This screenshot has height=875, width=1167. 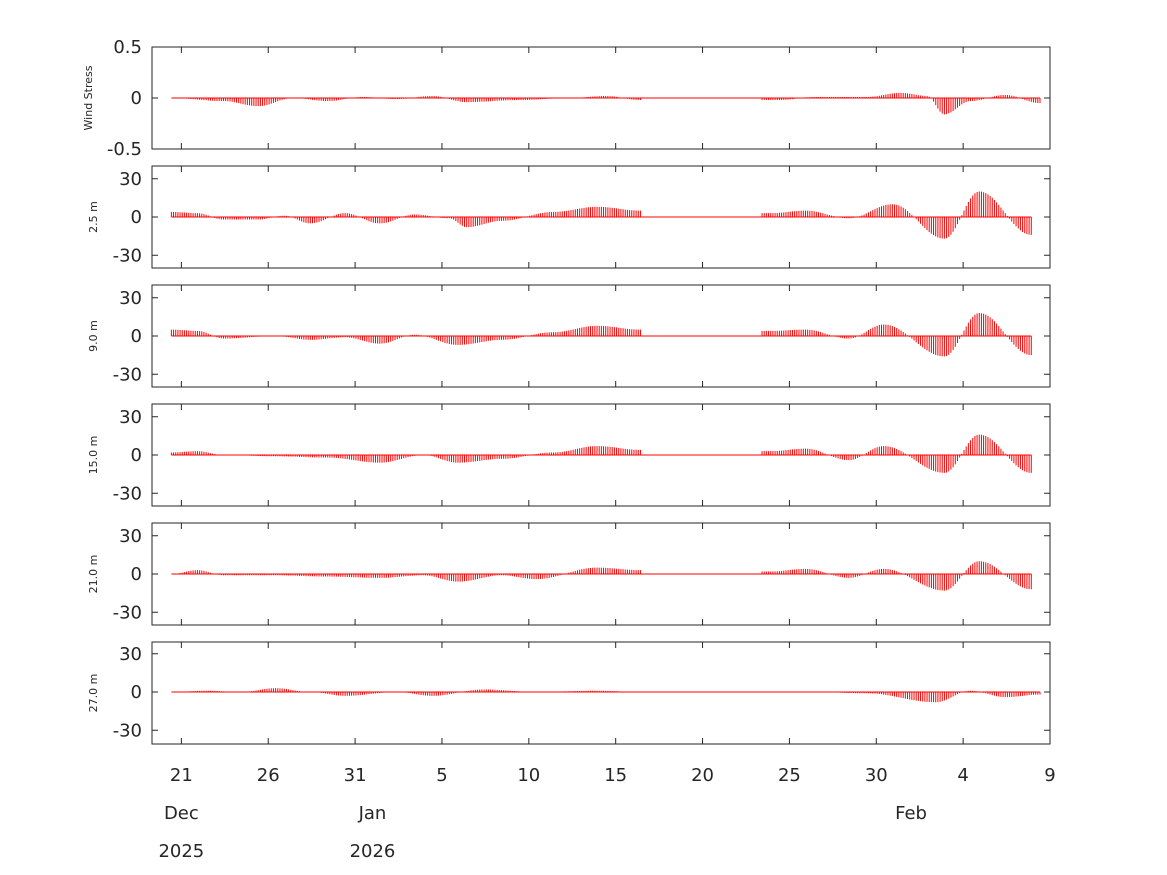 I want to click on panel-6: 30 0 -30 27.0 m, so click(x=569, y=693).